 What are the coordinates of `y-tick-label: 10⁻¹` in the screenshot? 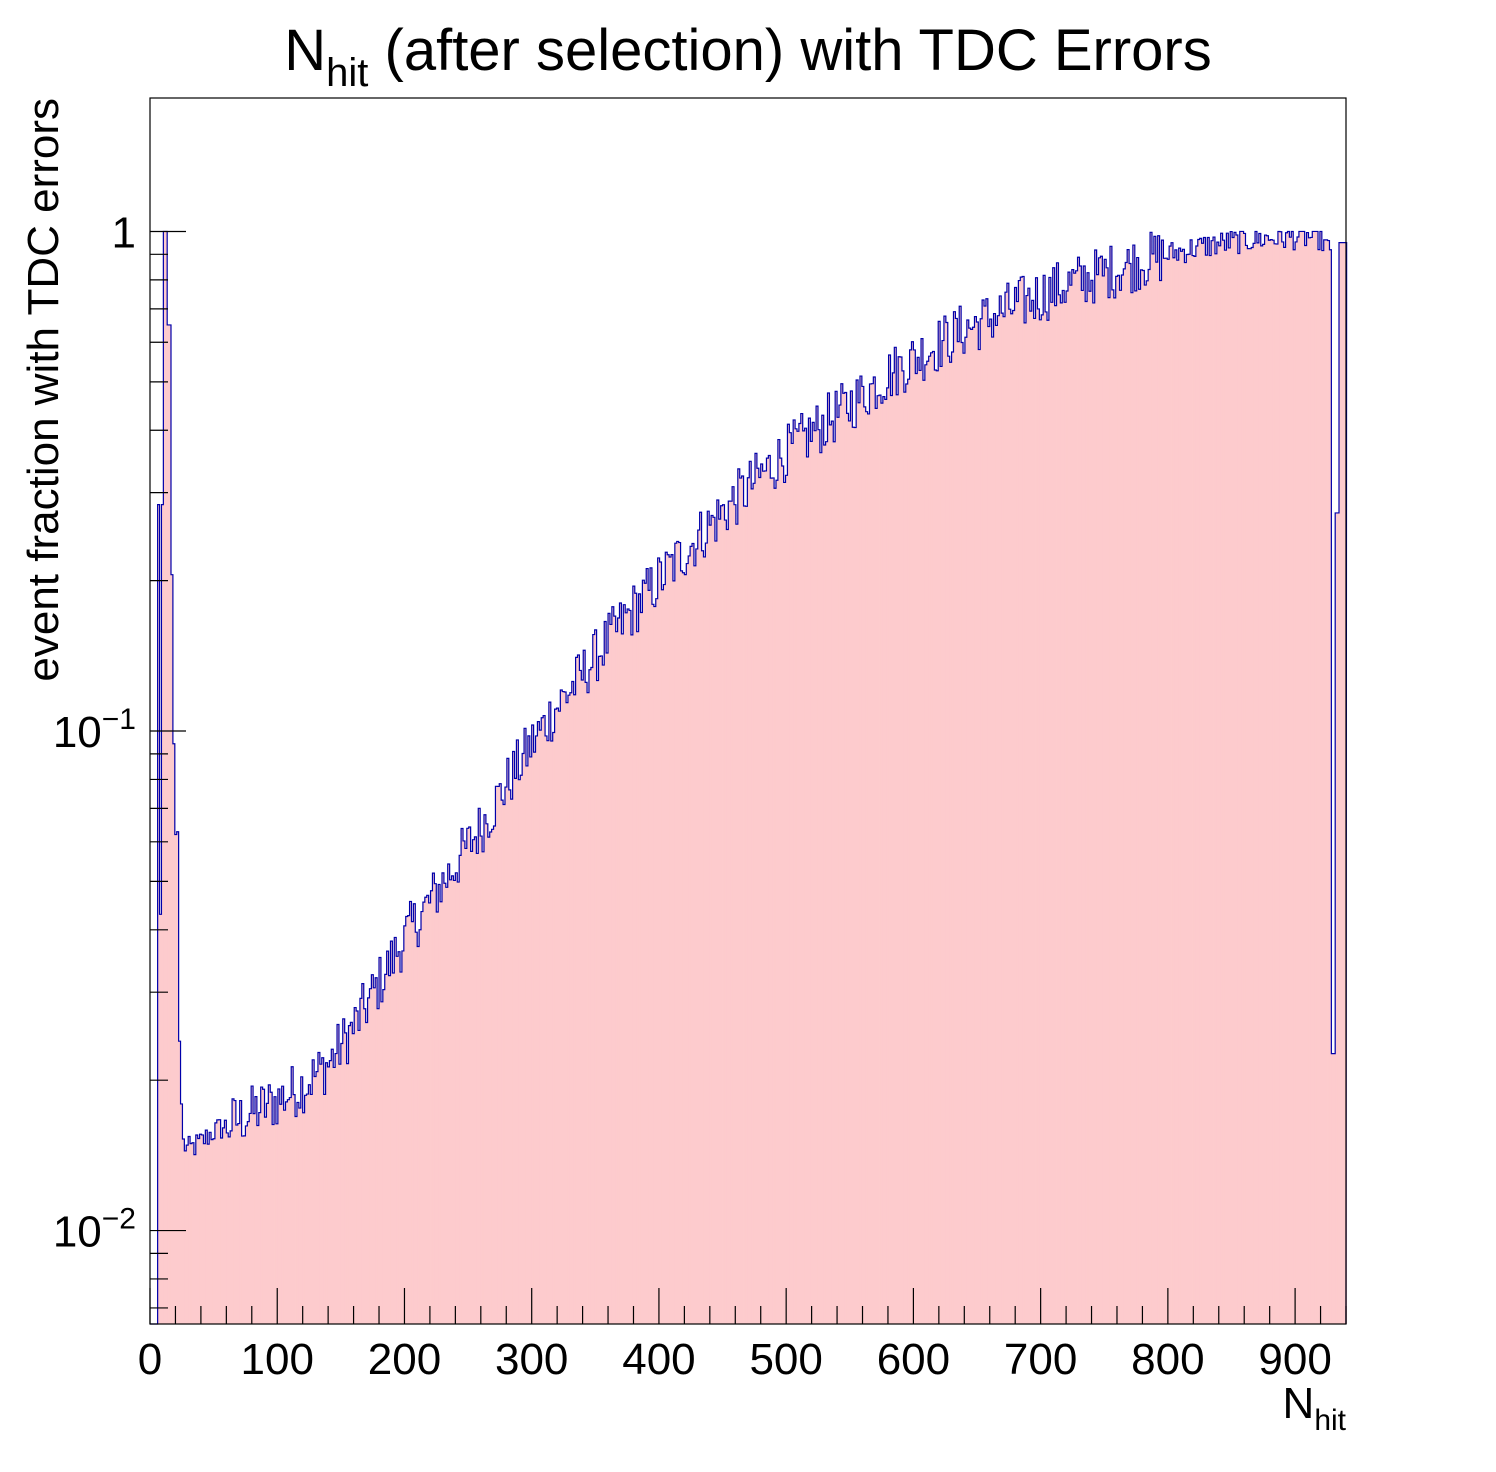 It's located at (94, 730).